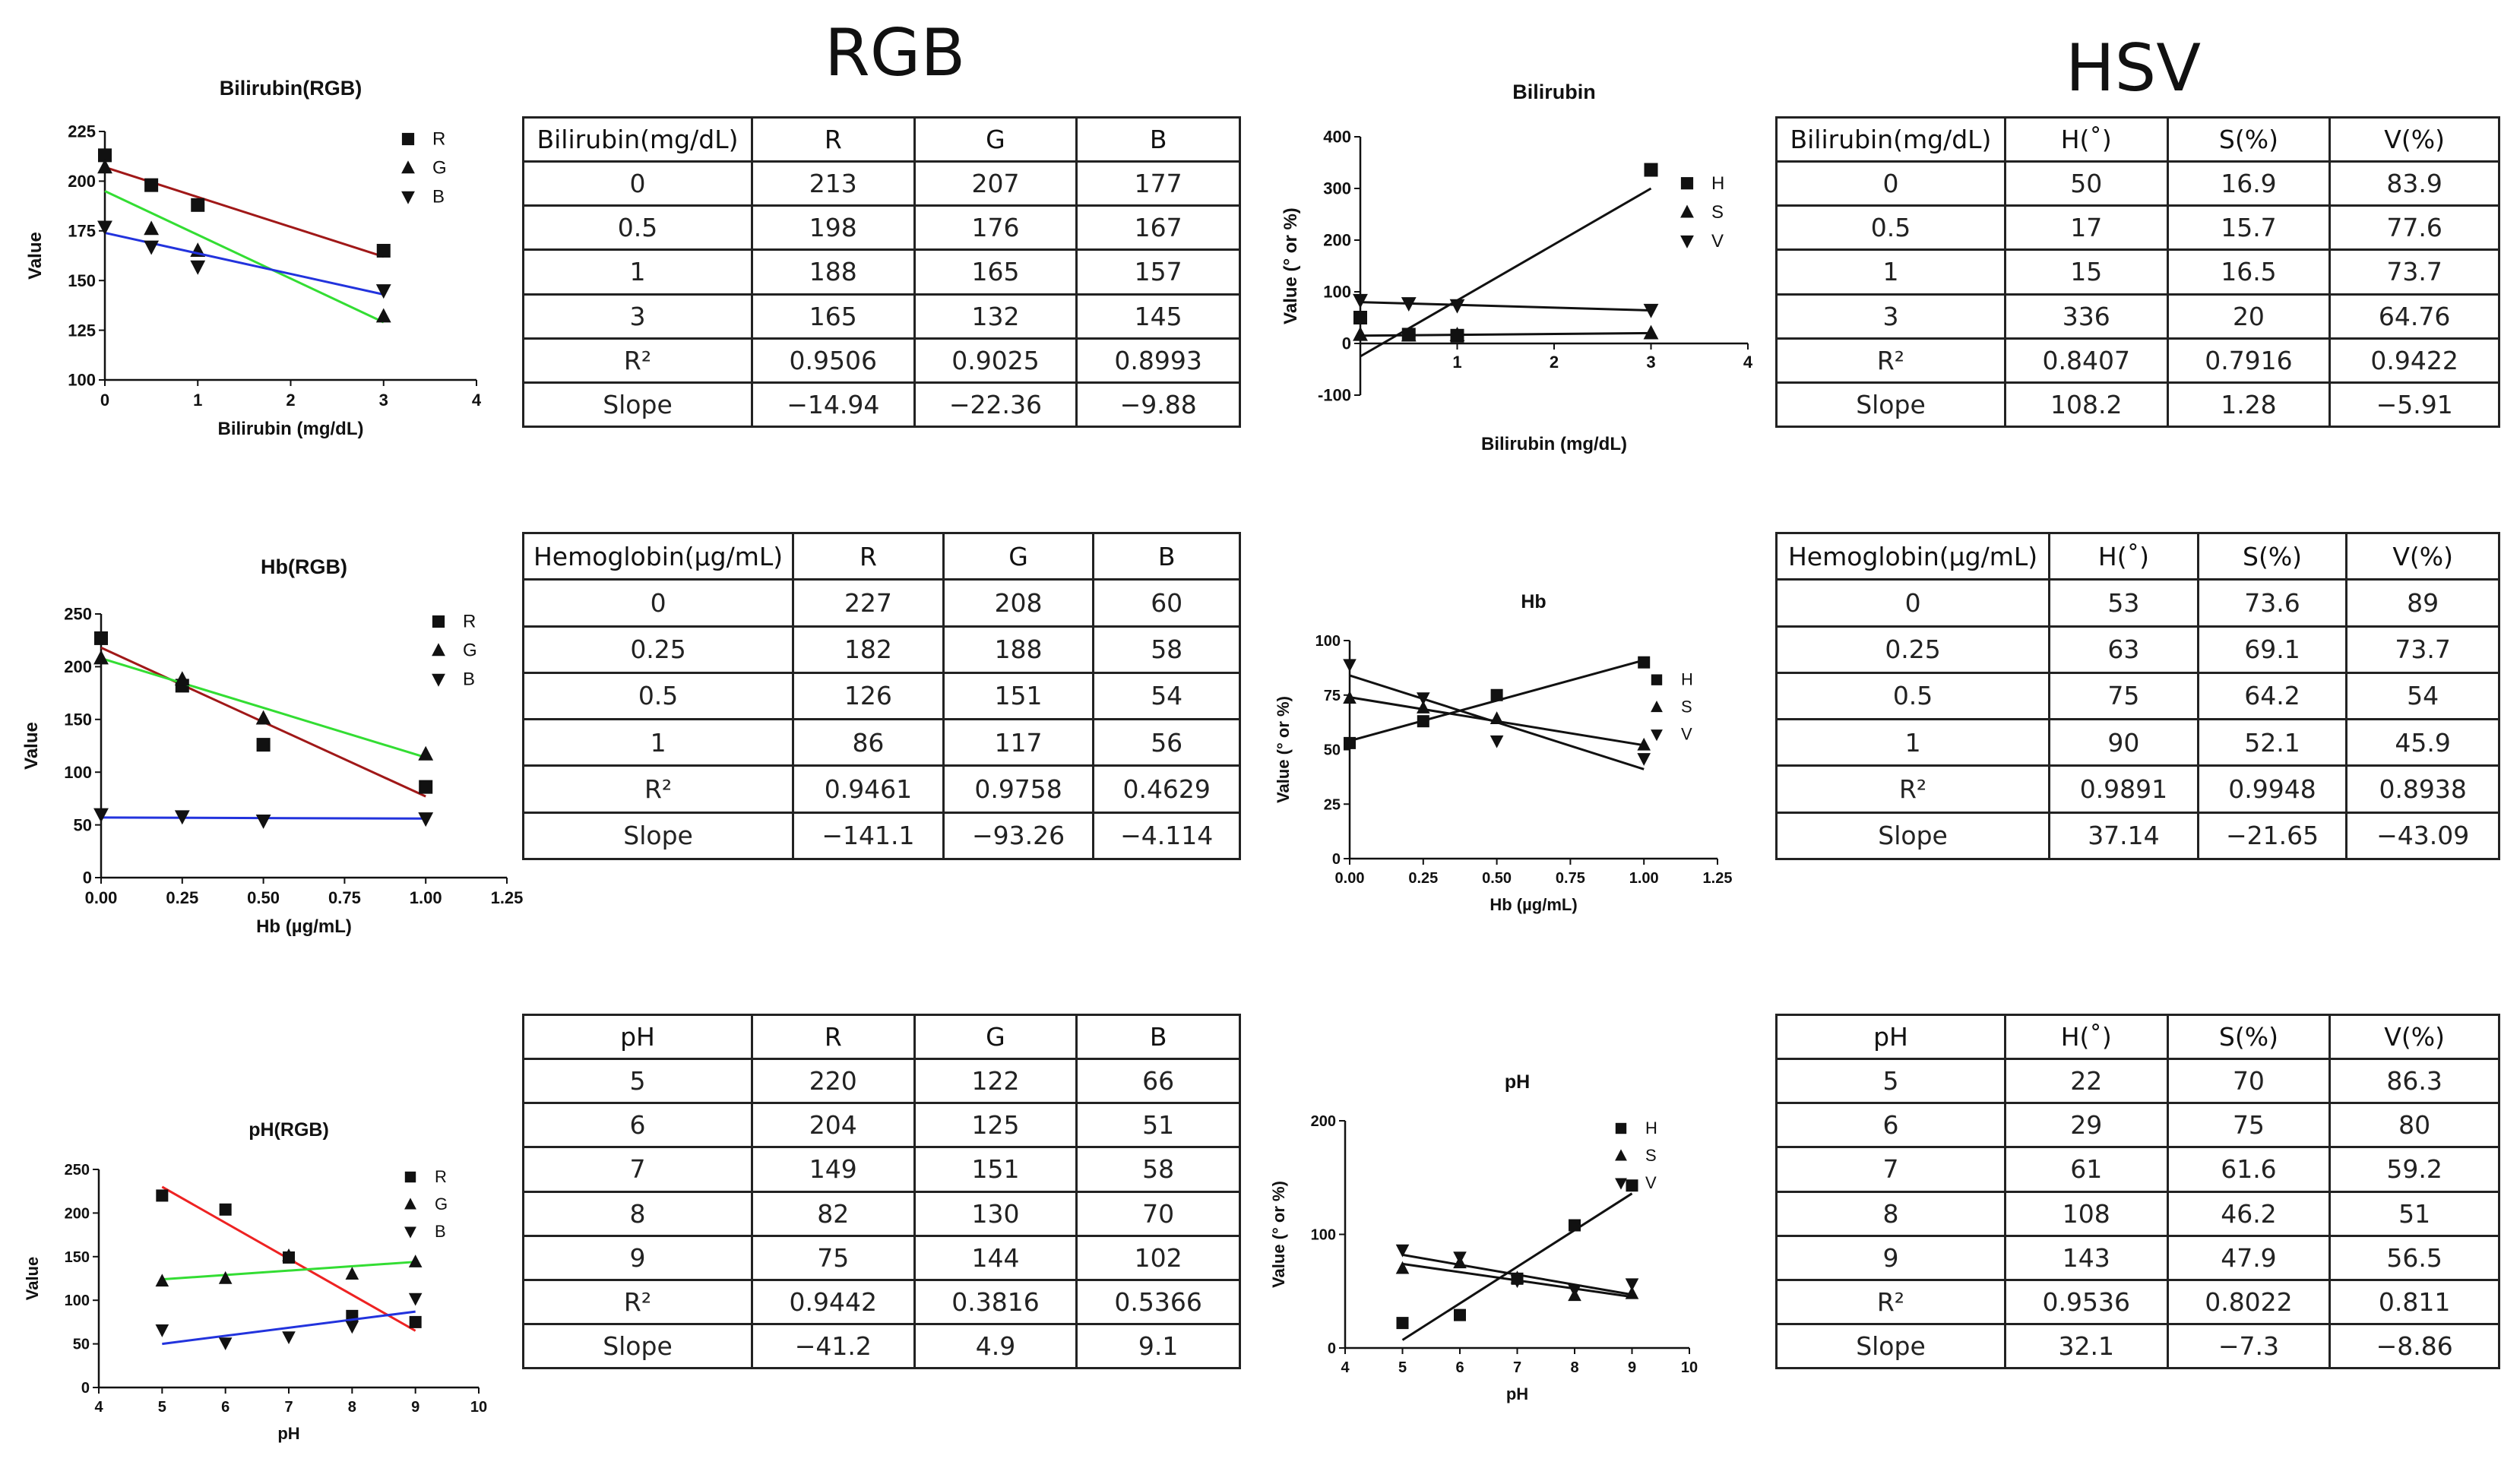 The image size is (2520, 1465). What do you see at coordinates (637, 1169) in the screenshot?
I see `table-cell: 7` at bounding box center [637, 1169].